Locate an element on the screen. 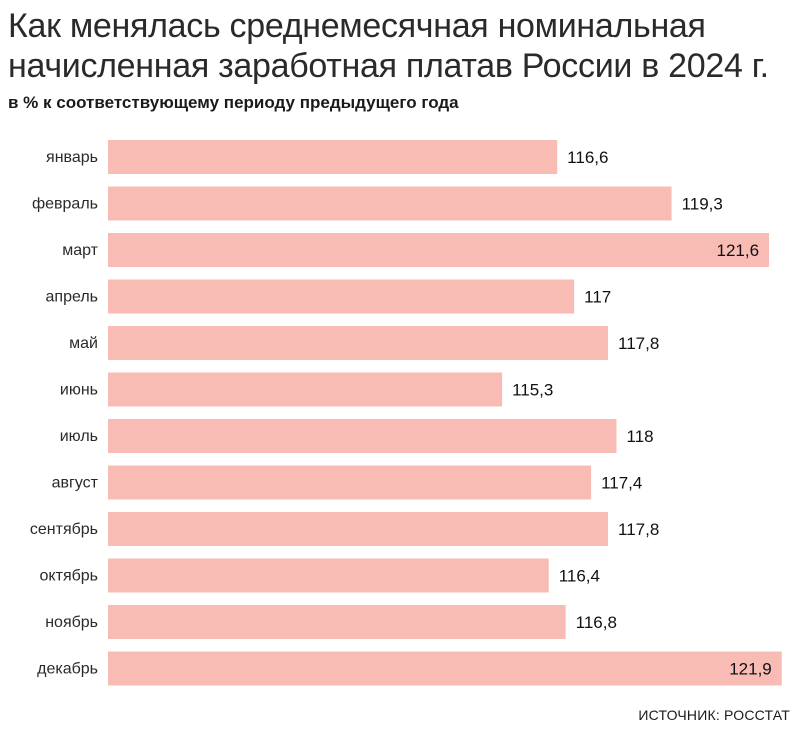  category-label: июнь is located at coordinates (79, 390).